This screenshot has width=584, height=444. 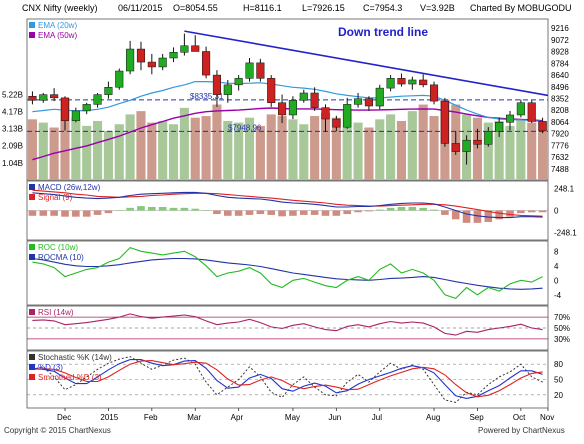 I want to click on rsi-line, so click(x=287, y=324).